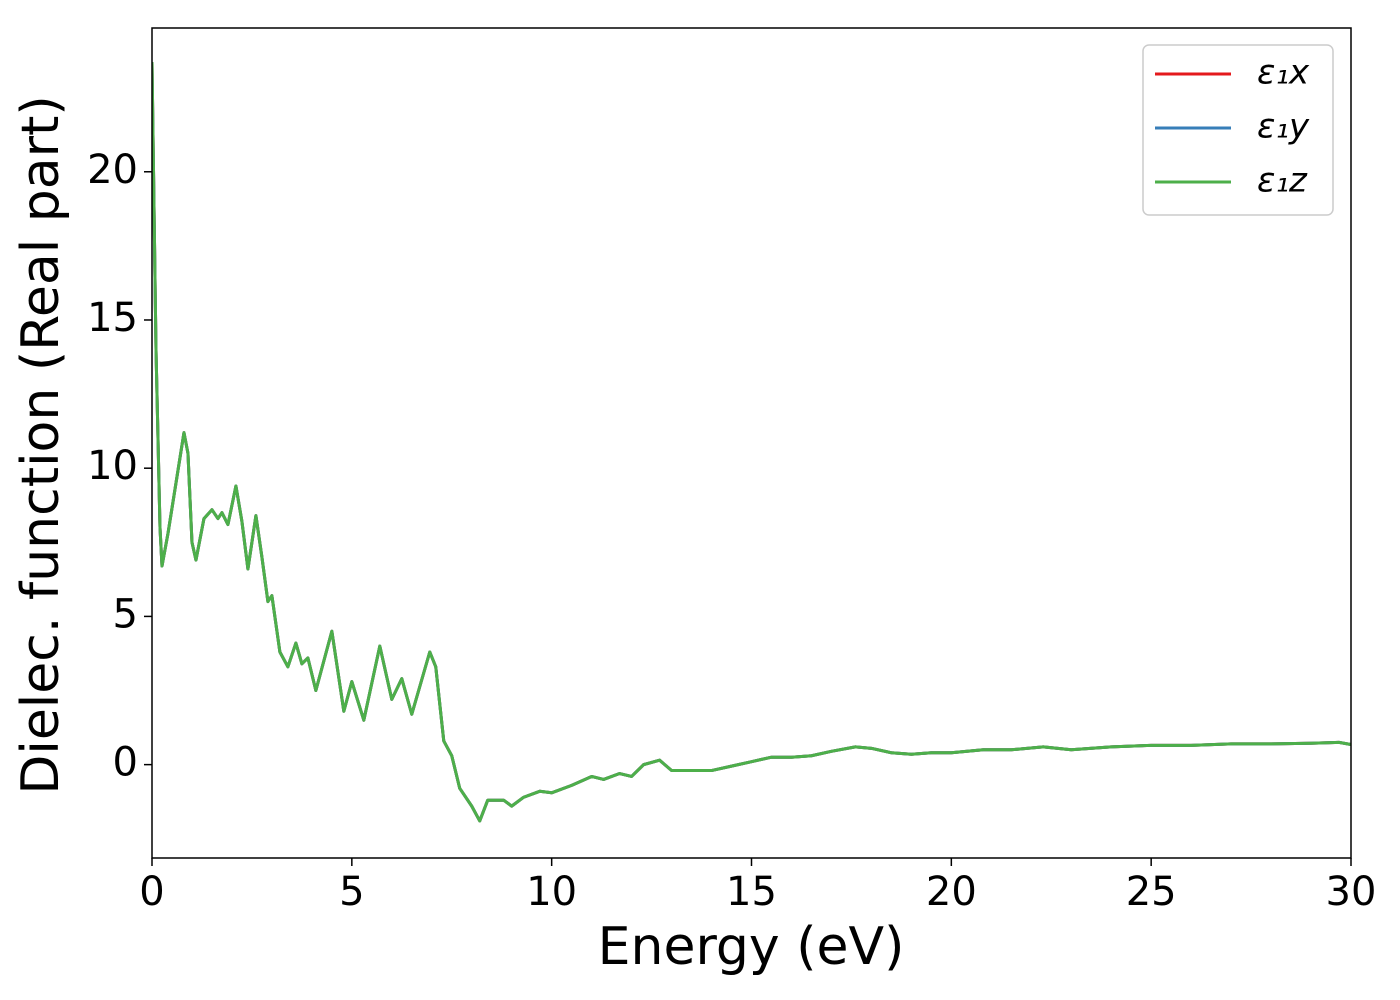  Describe the element at coordinates (551, 892) in the screenshot. I see `x-tick-label: 10` at that location.